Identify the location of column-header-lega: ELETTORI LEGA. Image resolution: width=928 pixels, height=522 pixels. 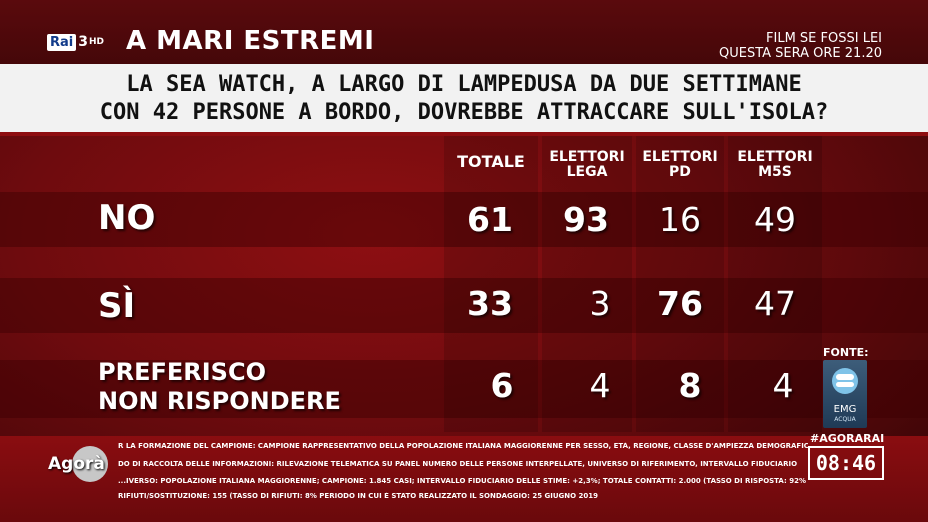
(587, 164).